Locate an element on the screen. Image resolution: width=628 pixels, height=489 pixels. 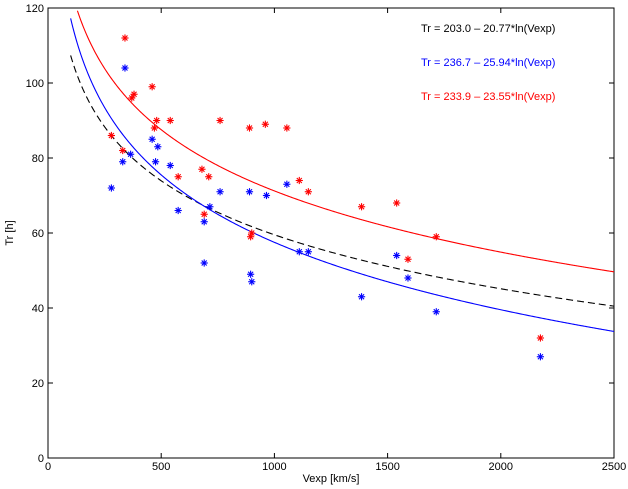
x-tick-label: 0 is located at coordinates (48, 467).